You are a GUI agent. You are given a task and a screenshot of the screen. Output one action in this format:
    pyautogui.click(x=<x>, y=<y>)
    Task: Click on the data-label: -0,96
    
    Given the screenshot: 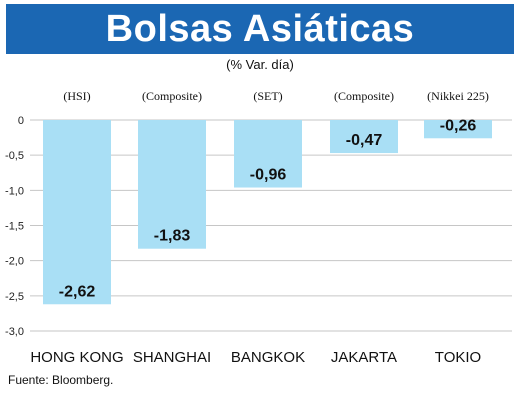 What is the action you would take?
    pyautogui.click(x=268, y=175)
    